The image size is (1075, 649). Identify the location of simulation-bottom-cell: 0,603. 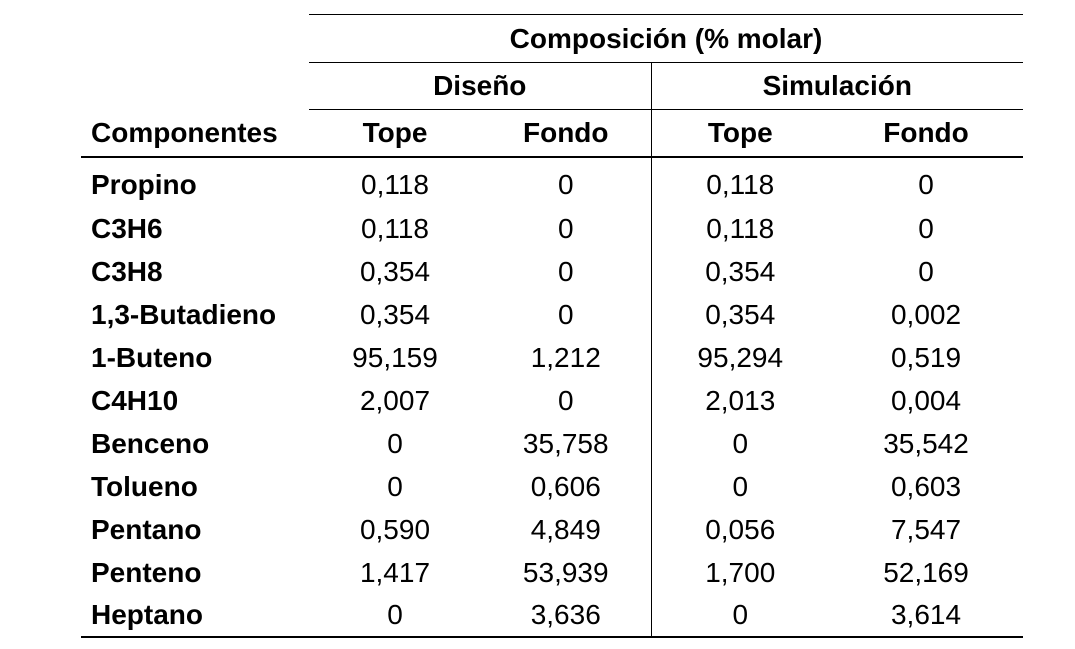
(926, 486).